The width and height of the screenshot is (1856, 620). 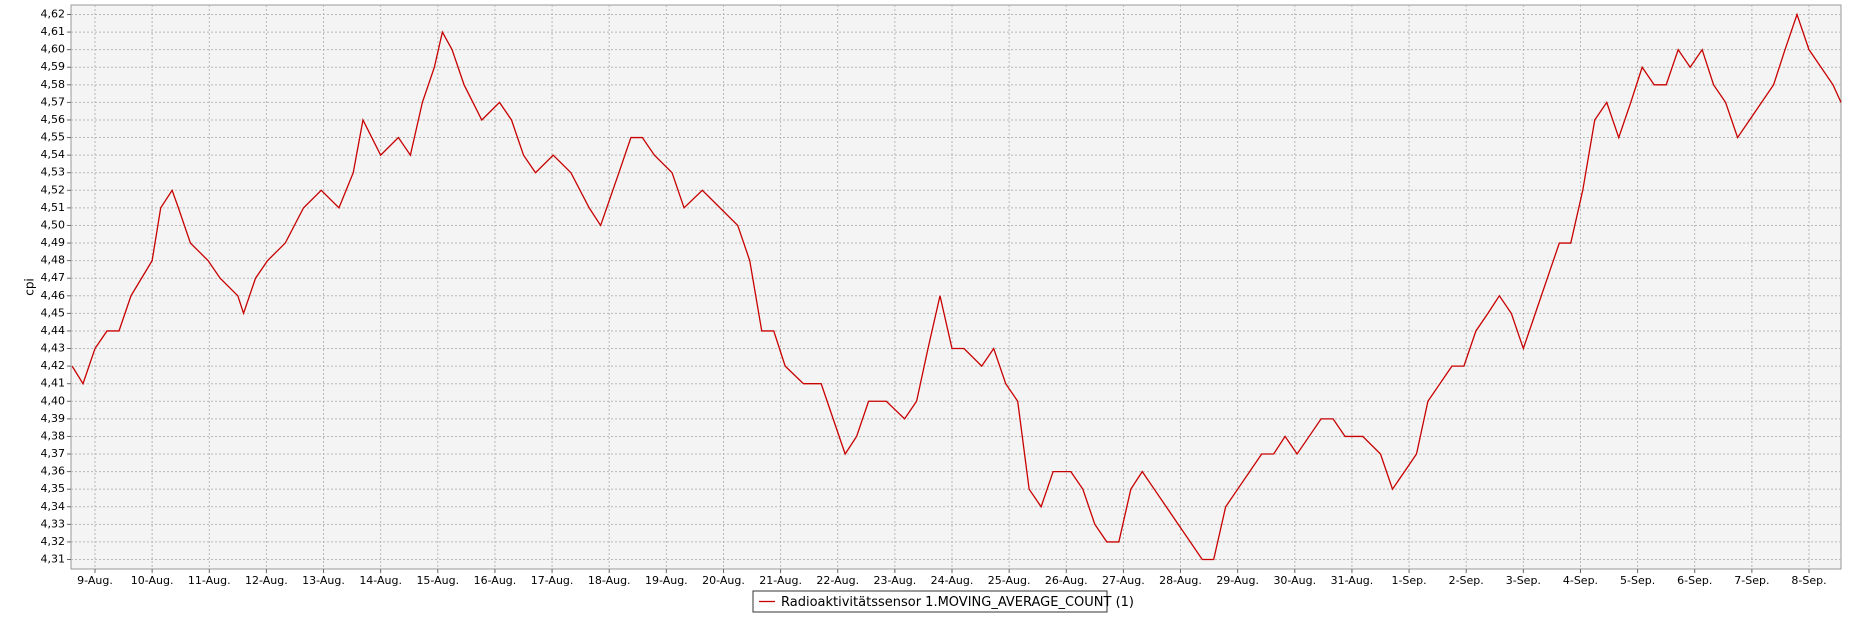 What do you see at coordinates (53, 13) in the screenshot?
I see `y-tick-label: 4,62` at bounding box center [53, 13].